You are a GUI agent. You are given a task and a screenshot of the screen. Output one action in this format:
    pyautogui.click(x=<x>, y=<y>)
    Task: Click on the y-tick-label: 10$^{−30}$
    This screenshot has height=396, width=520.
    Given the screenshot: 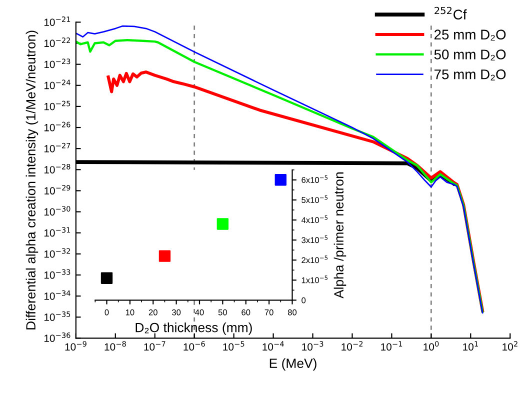 What is the action you would take?
    pyautogui.click(x=57, y=211)
    